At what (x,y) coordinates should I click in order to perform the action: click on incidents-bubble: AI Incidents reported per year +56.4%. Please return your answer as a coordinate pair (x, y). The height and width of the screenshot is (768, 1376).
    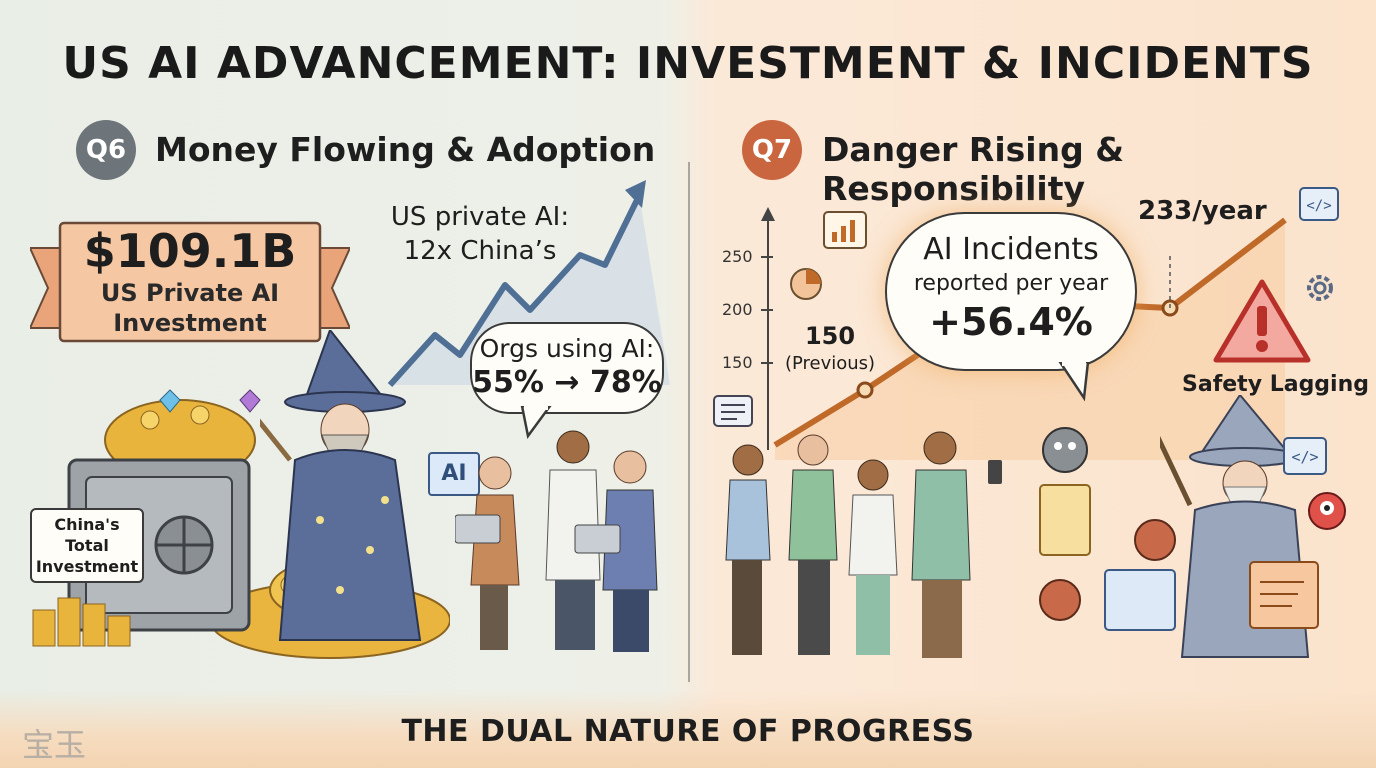
    Looking at the image, I should click on (1011, 291).